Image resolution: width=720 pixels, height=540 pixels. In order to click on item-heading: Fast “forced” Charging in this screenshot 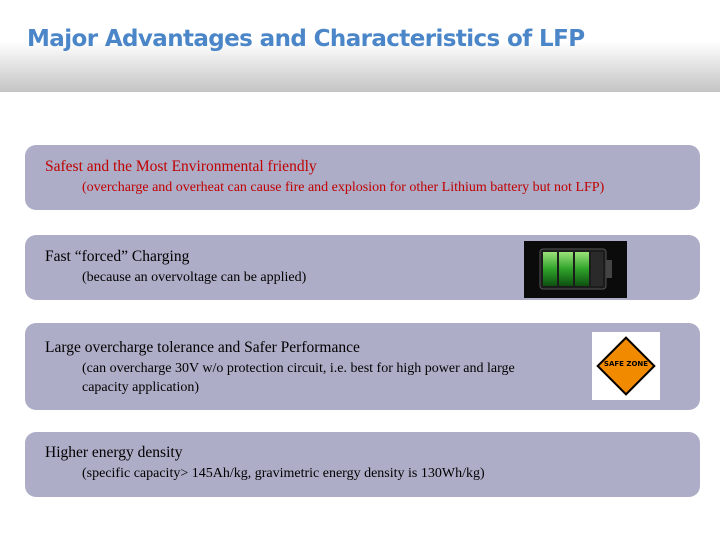, I will do `click(117, 256)`.